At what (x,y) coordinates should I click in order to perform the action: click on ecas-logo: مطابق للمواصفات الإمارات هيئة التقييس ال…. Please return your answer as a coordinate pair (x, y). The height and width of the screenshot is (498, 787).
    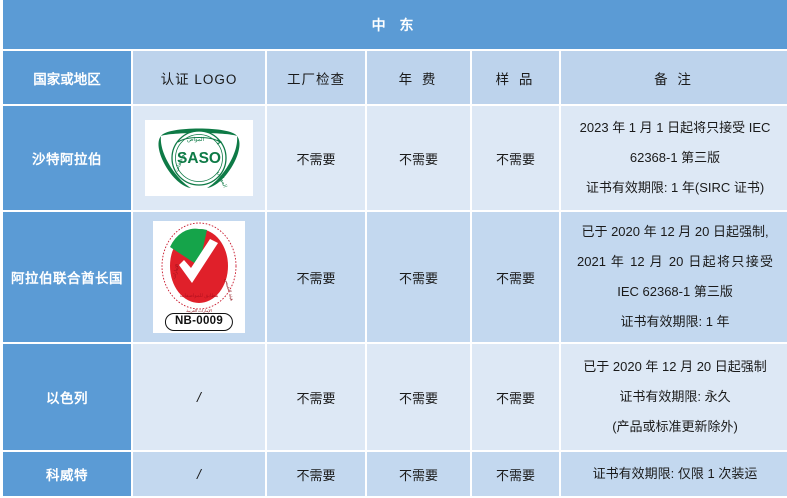
    Looking at the image, I should click on (199, 277).